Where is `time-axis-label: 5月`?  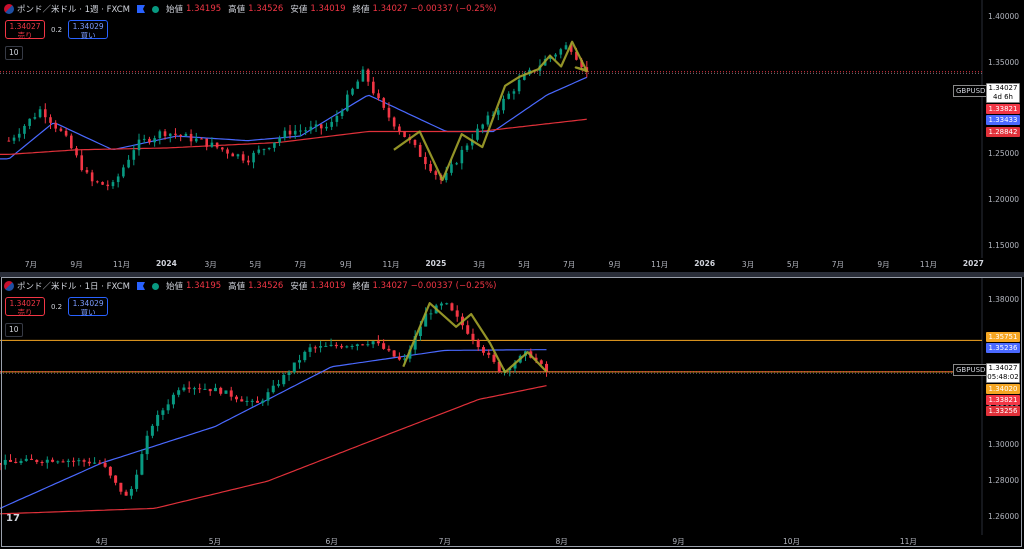 time-axis-label: 5月 is located at coordinates (255, 264).